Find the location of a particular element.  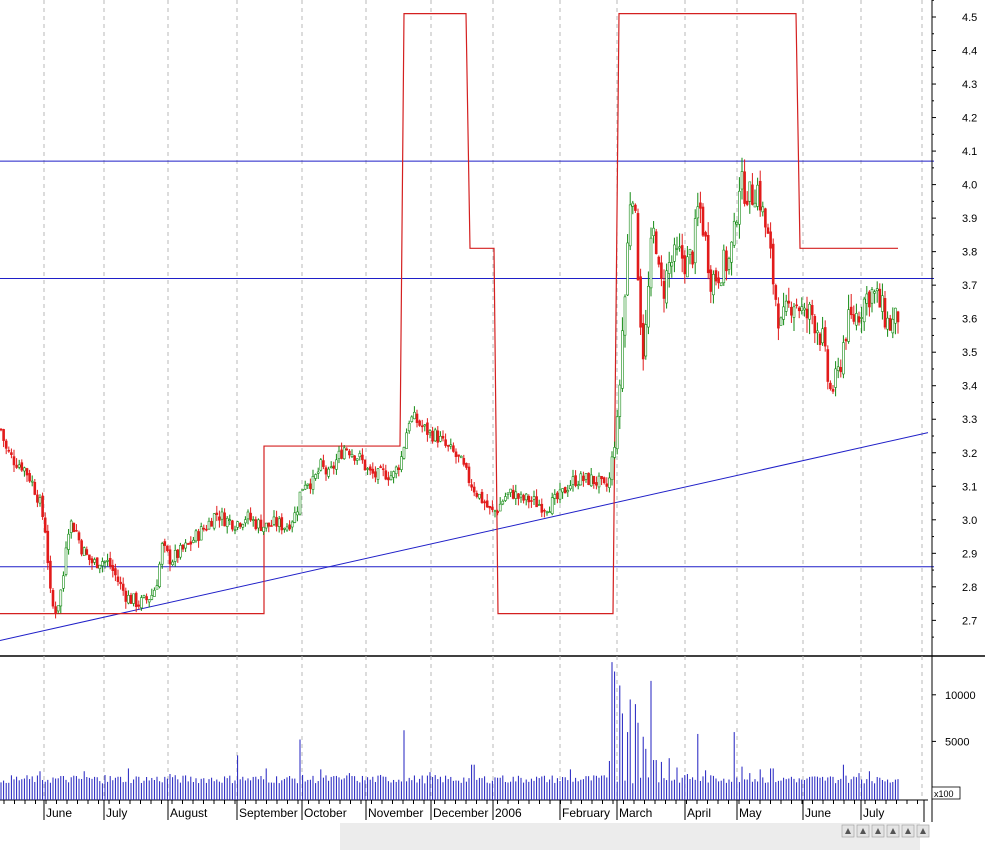

zoom-icon-glyph is located at coordinates (848, 831).